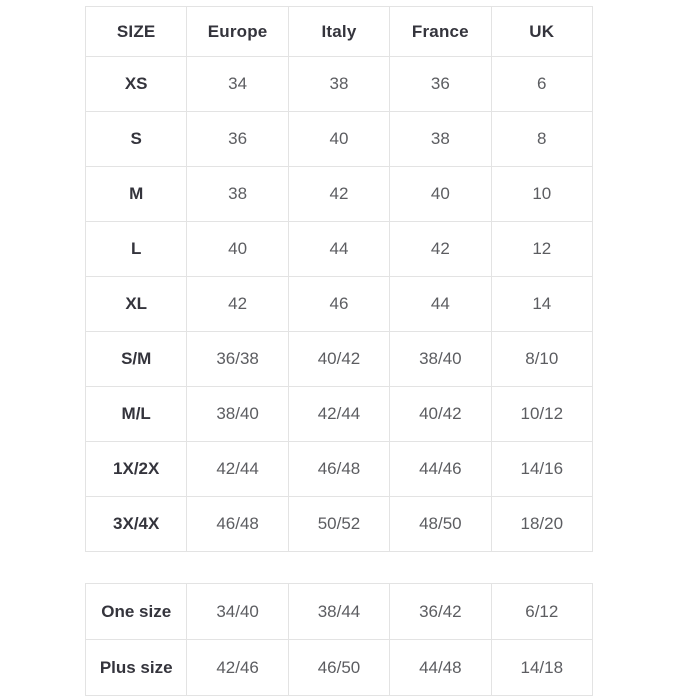  I want to click on cell-italy: 42, so click(339, 194).